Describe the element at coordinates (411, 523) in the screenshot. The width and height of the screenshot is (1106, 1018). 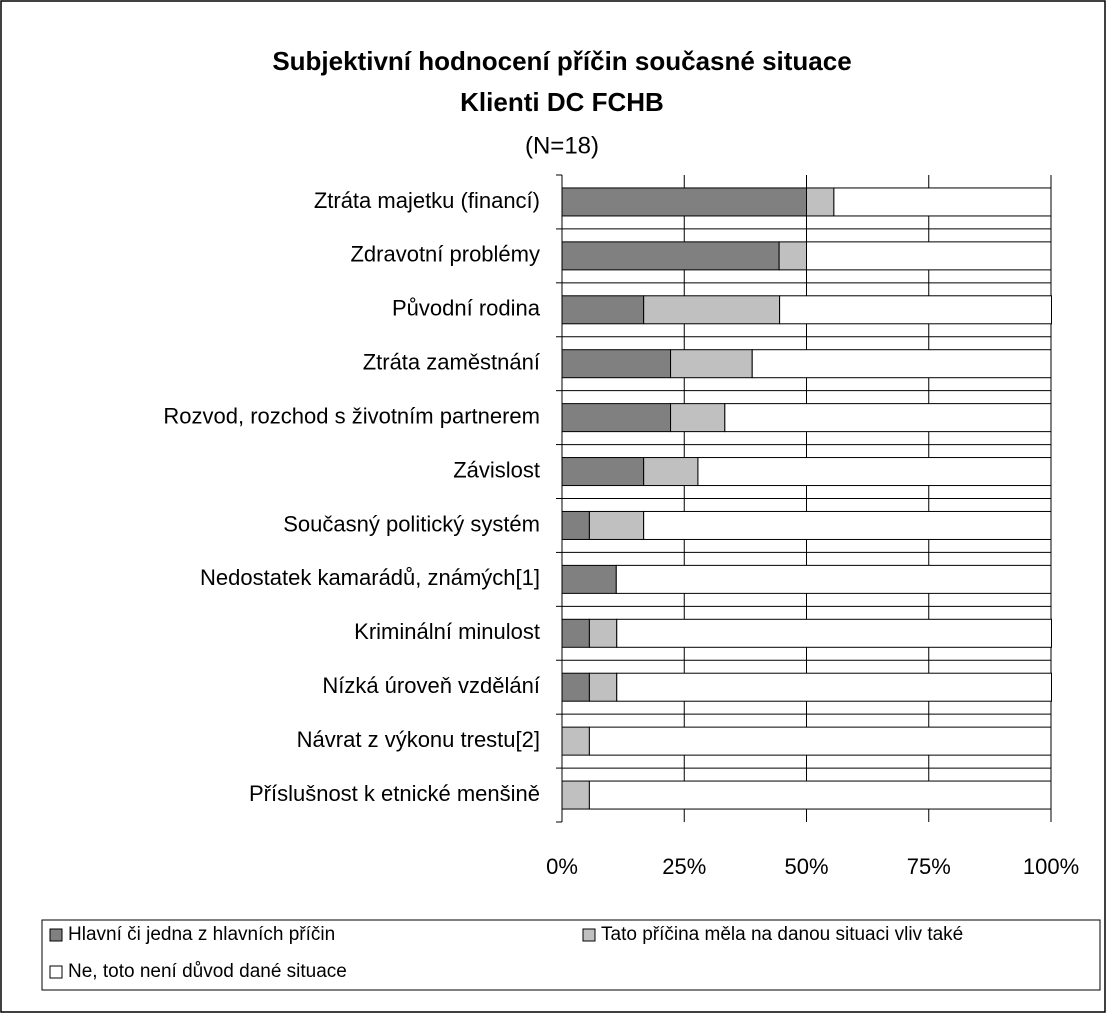
I see `y-tick-label: Současný politický systém` at that location.